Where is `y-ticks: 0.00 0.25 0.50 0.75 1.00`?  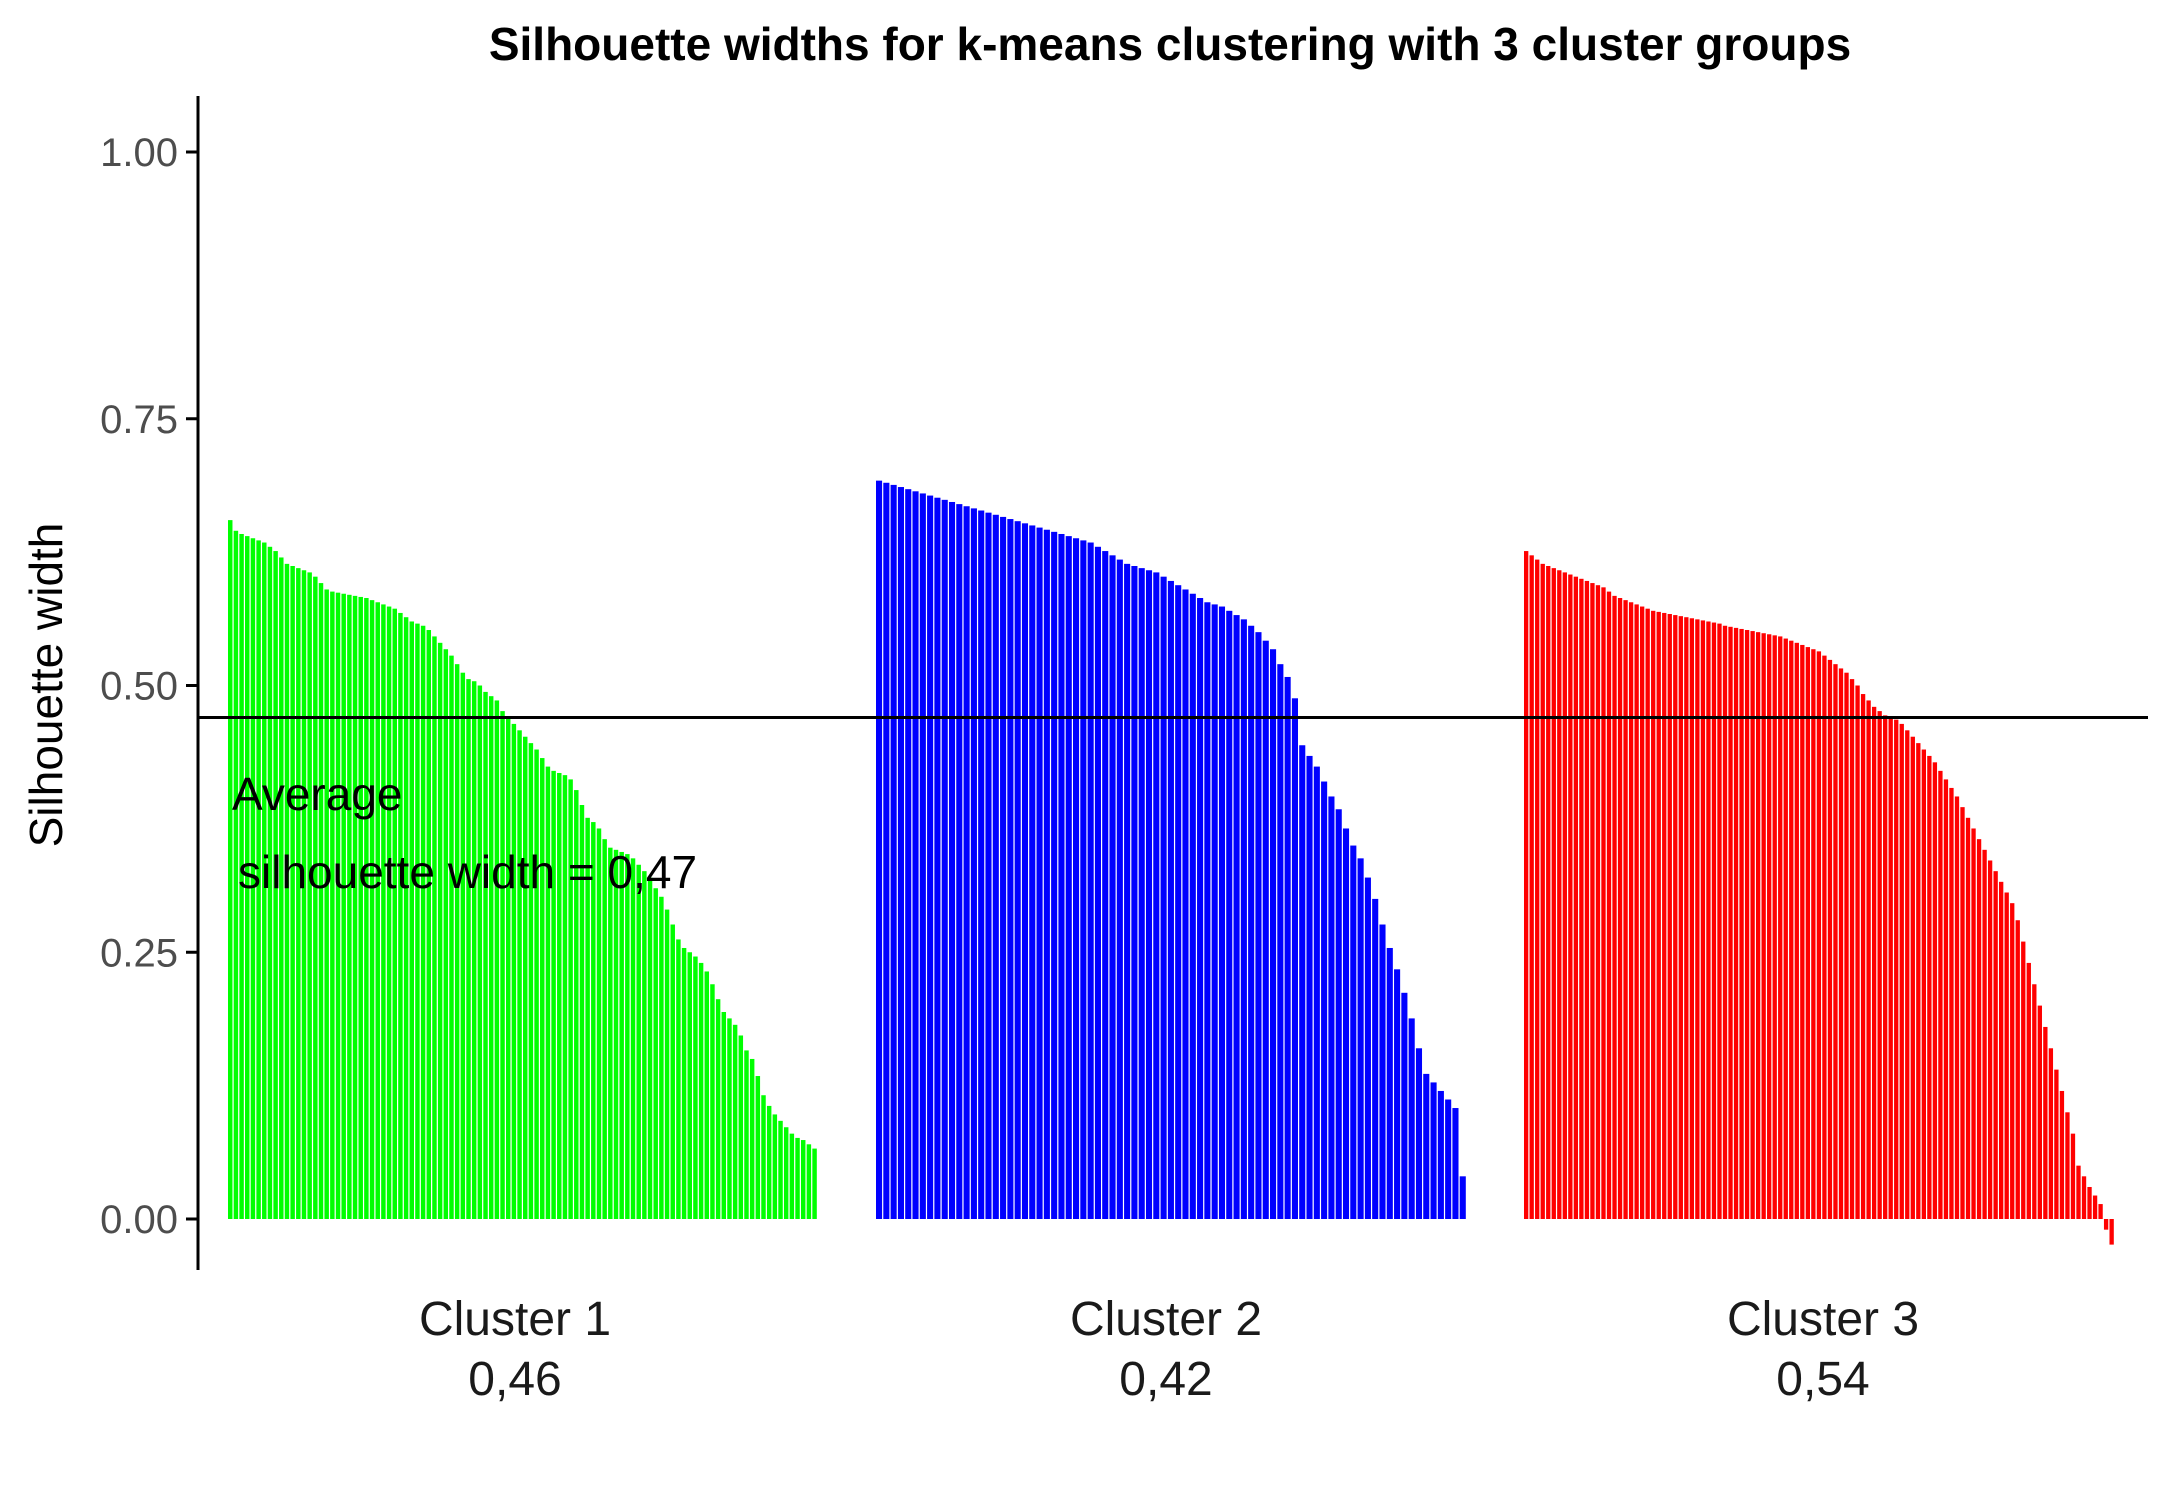 y-ticks: 0.00 0.25 0.50 0.75 1.00 is located at coordinates (149, 686).